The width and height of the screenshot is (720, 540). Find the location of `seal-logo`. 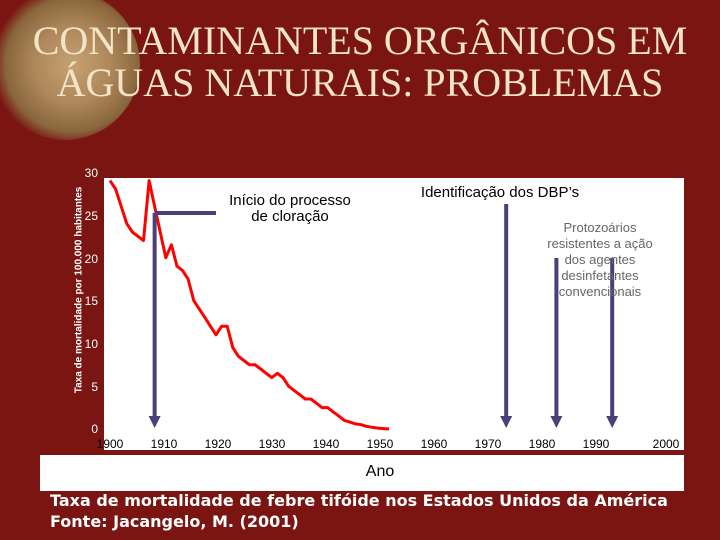

seal-logo is located at coordinates (70, 70).